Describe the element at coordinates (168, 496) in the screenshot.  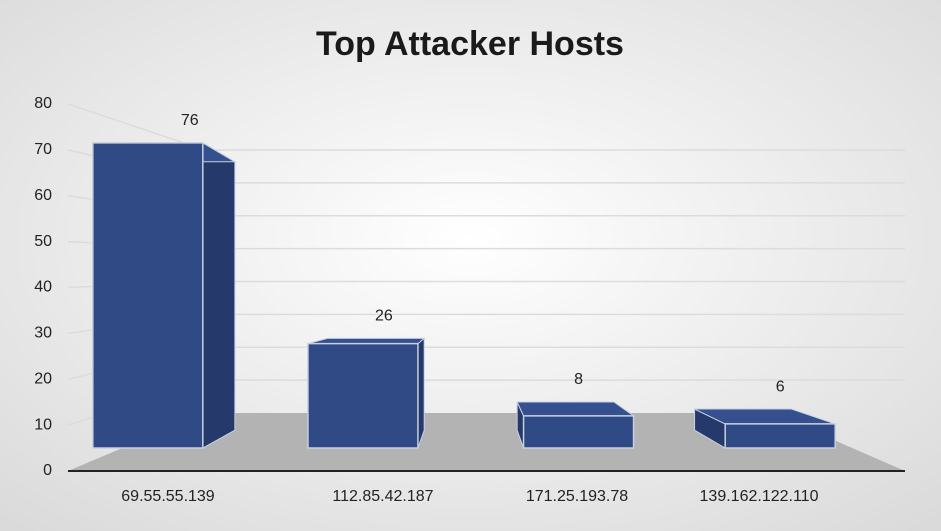
I see `x-tick-label: 69.55.55.139` at that location.